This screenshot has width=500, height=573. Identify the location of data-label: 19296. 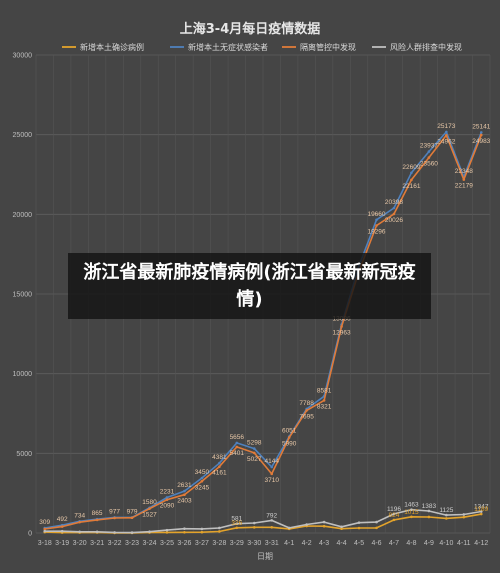
(376, 232).